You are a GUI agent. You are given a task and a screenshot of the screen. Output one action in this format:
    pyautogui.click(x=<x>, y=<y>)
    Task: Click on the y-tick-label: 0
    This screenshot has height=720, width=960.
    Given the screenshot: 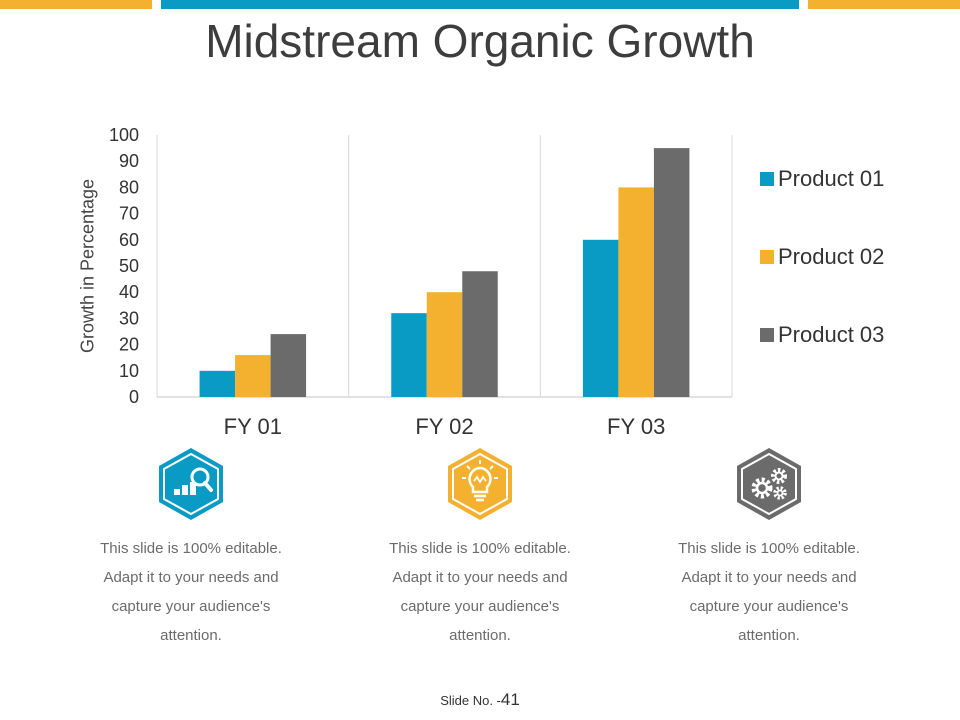 What is the action you would take?
    pyautogui.click(x=134, y=397)
    